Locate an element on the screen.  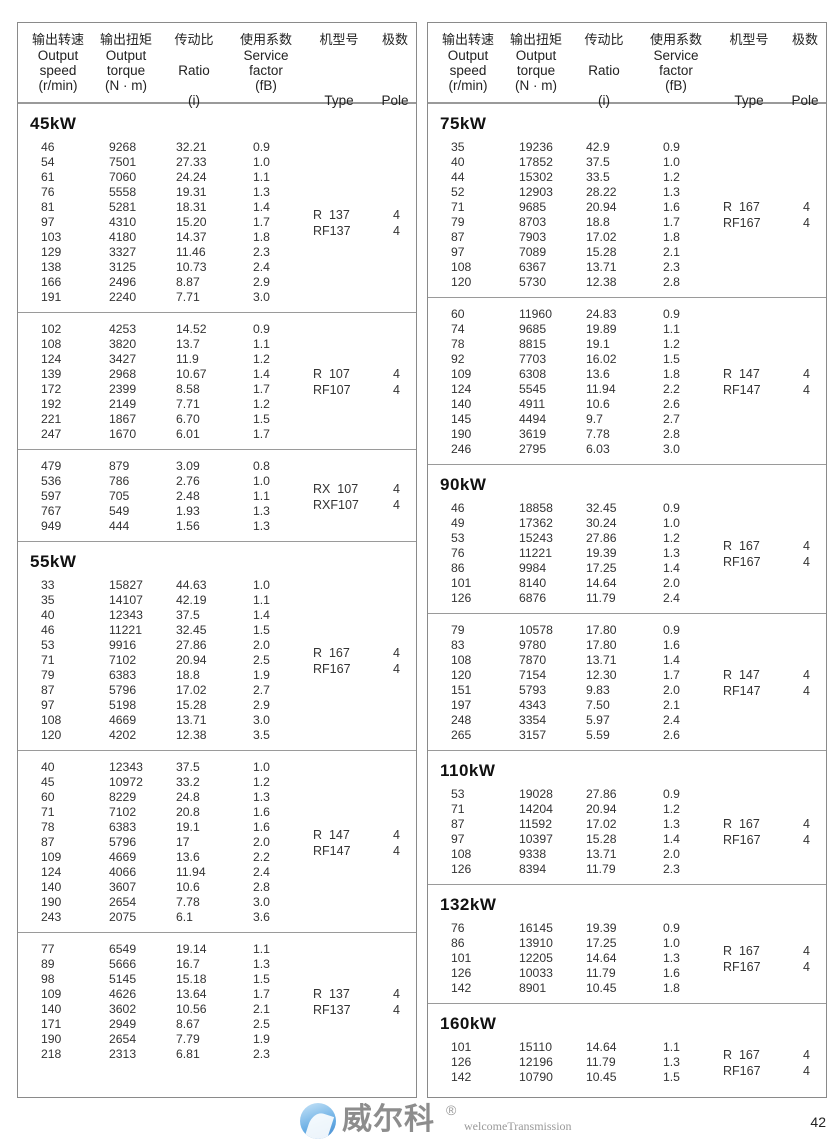
ratio-cell: 19.39 is located at coordinates (601, 928).